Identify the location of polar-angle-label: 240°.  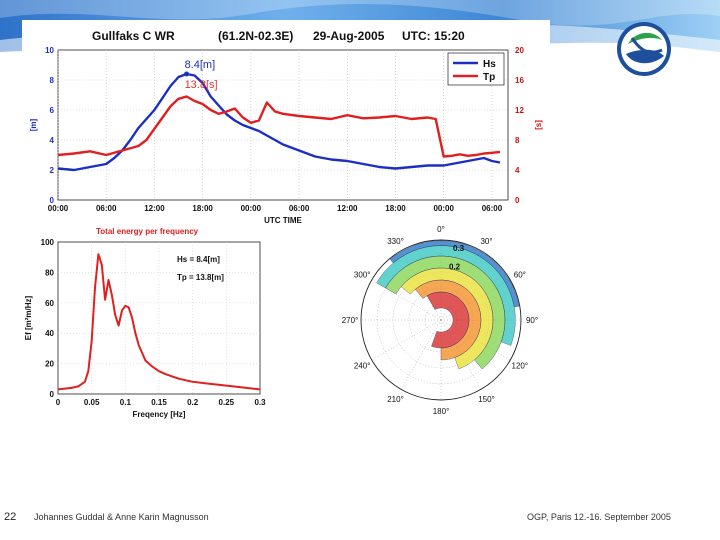
(362, 366).